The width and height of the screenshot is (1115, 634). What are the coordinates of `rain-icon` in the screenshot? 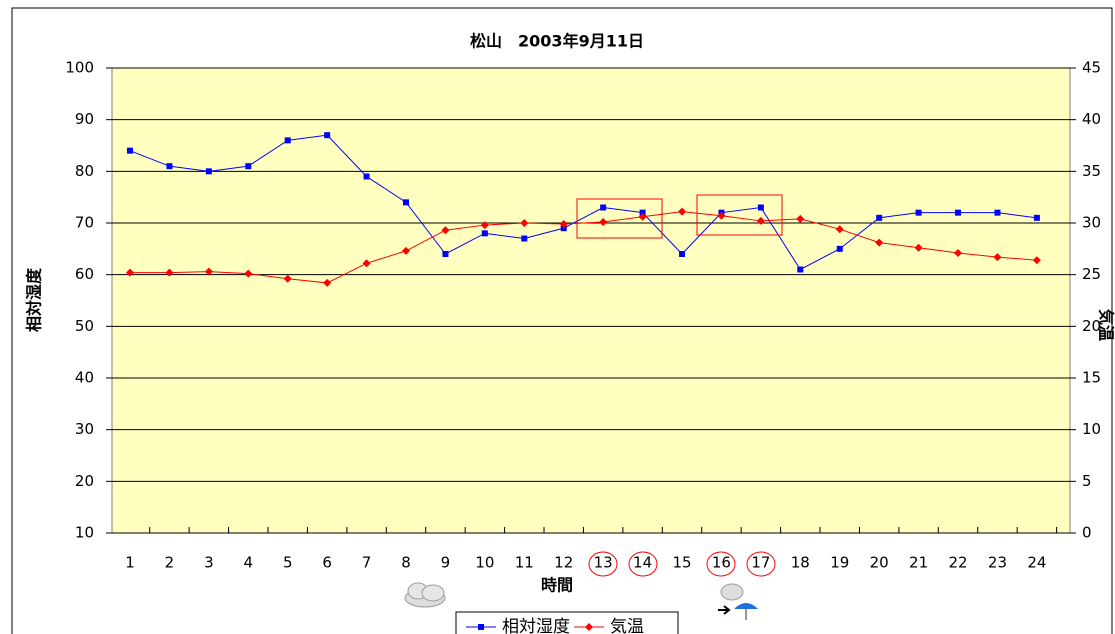 It's located at (738, 601).